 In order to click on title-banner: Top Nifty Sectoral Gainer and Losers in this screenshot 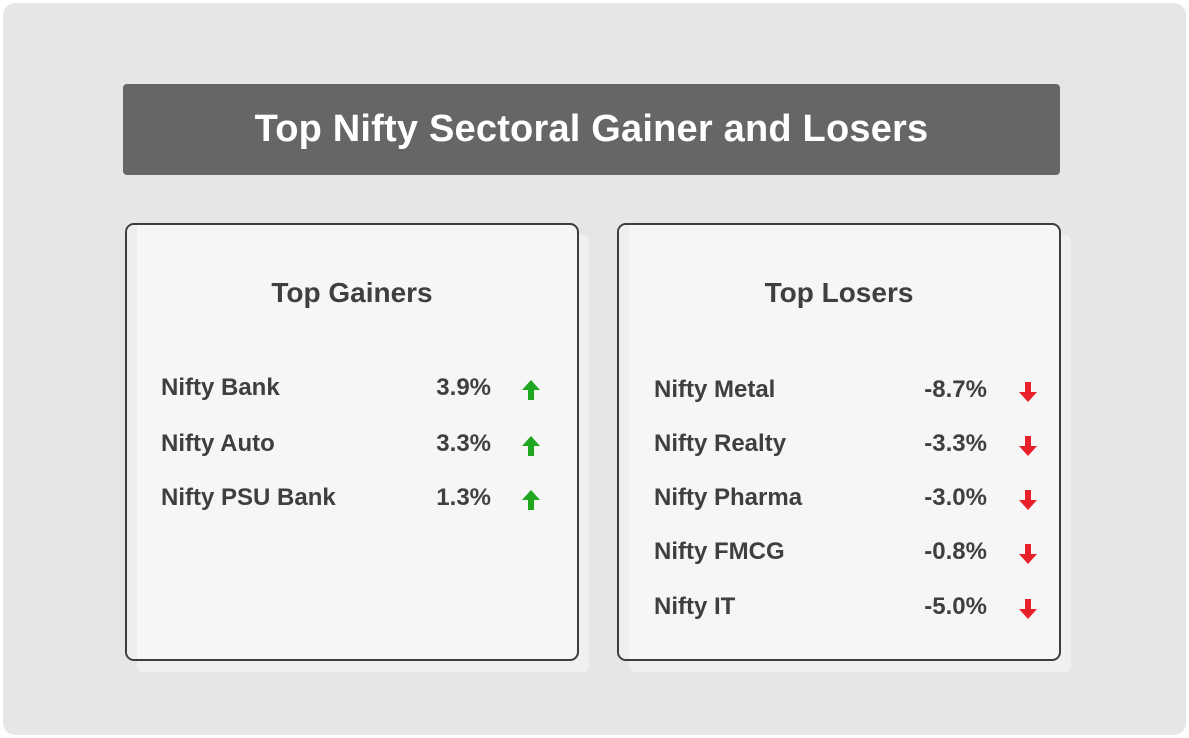, I will do `click(591, 129)`.